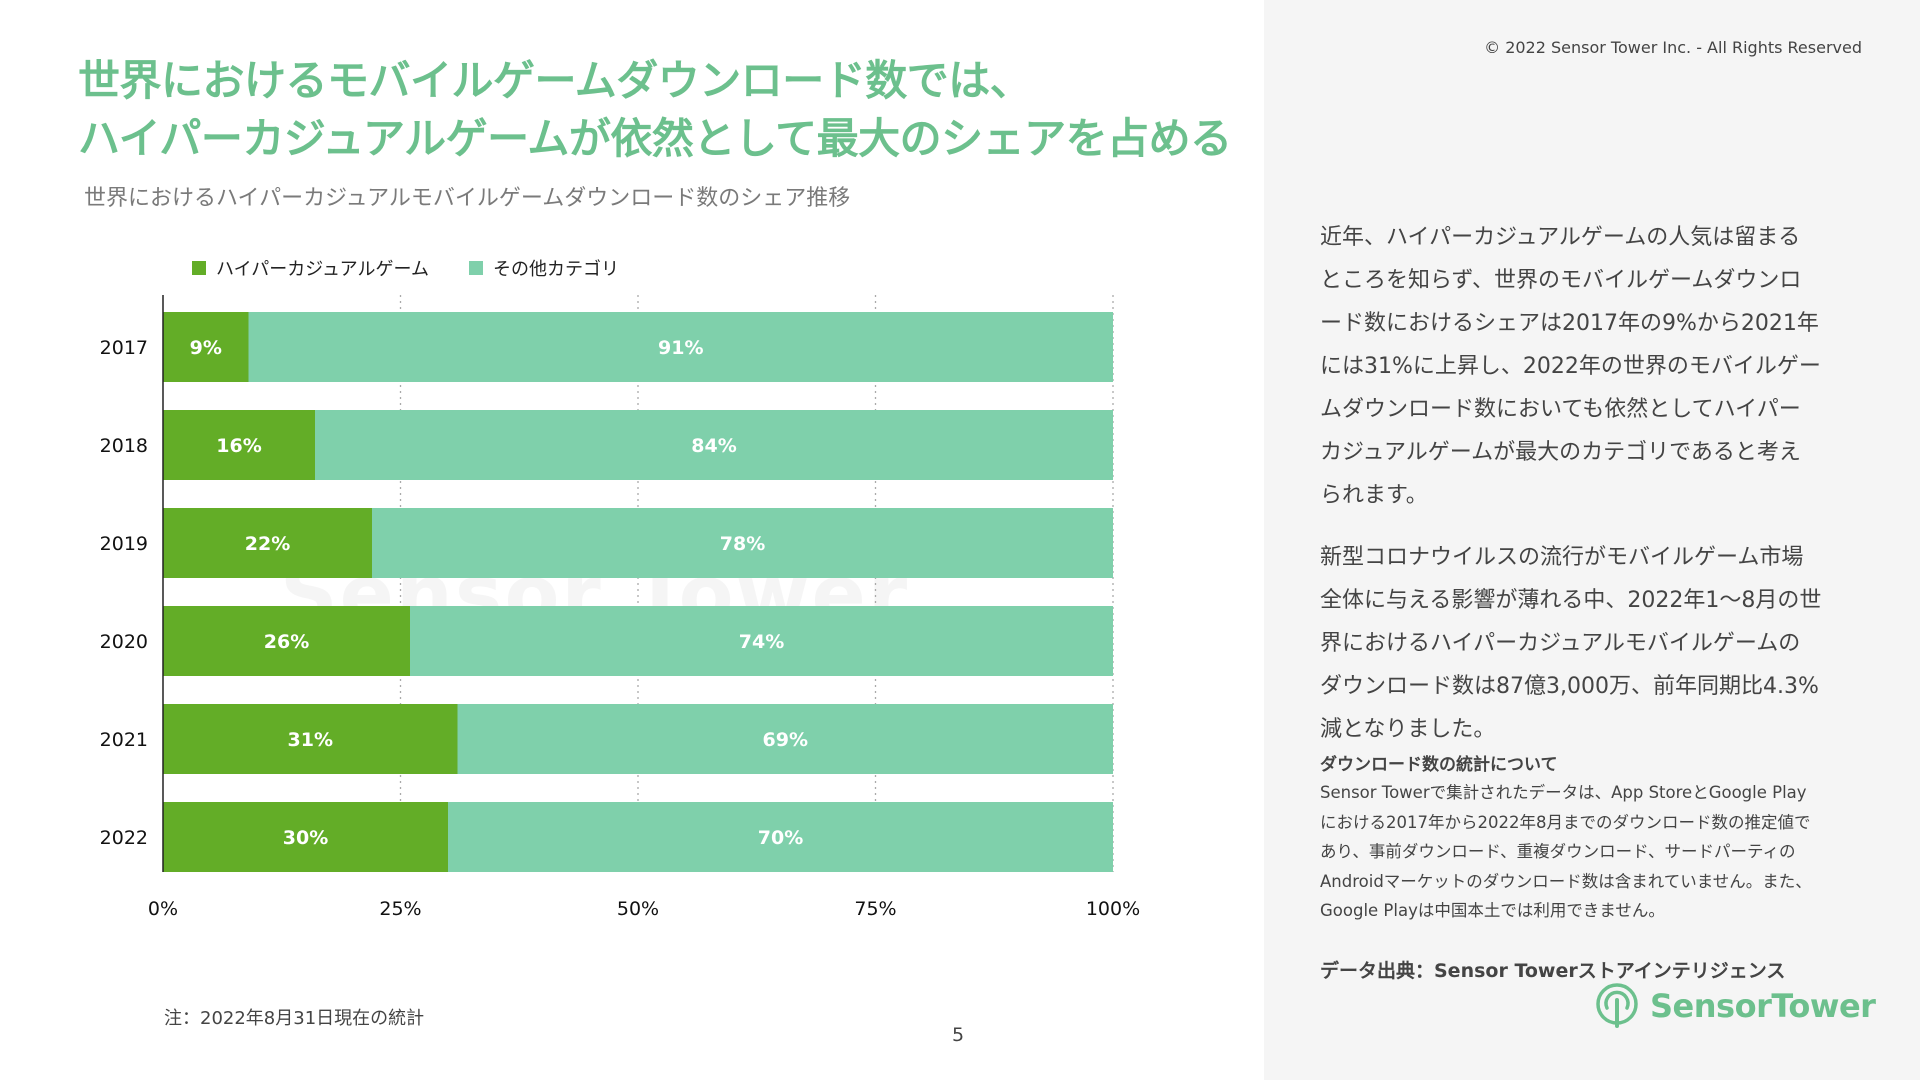 Image resolution: width=1920 pixels, height=1080 pixels. What do you see at coordinates (124, 446) in the screenshot?
I see `y-tick-label-2018: 2018` at bounding box center [124, 446].